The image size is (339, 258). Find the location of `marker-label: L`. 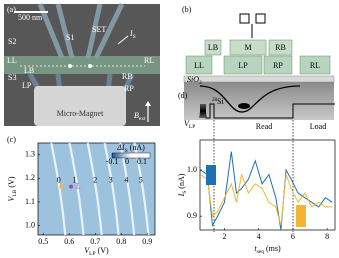

marker-label: L is located at coordinates (78, 185).